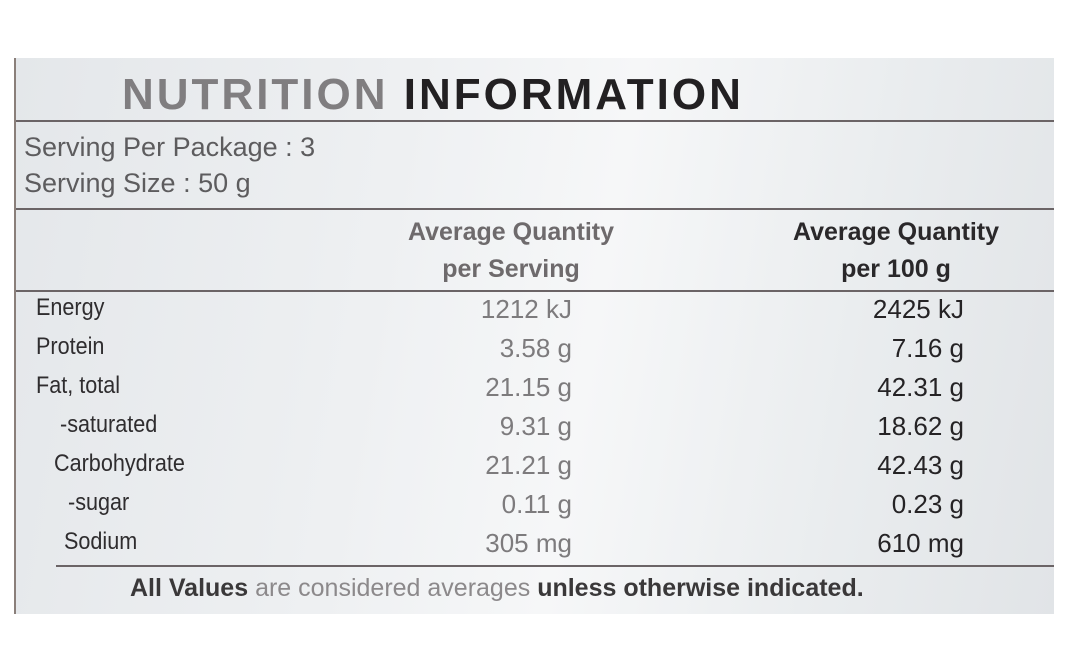  What do you see at coordinates (528, 387) in the screenshot?
I see `value-per-serving: 21.15 g` at bounding box center [528, 387].